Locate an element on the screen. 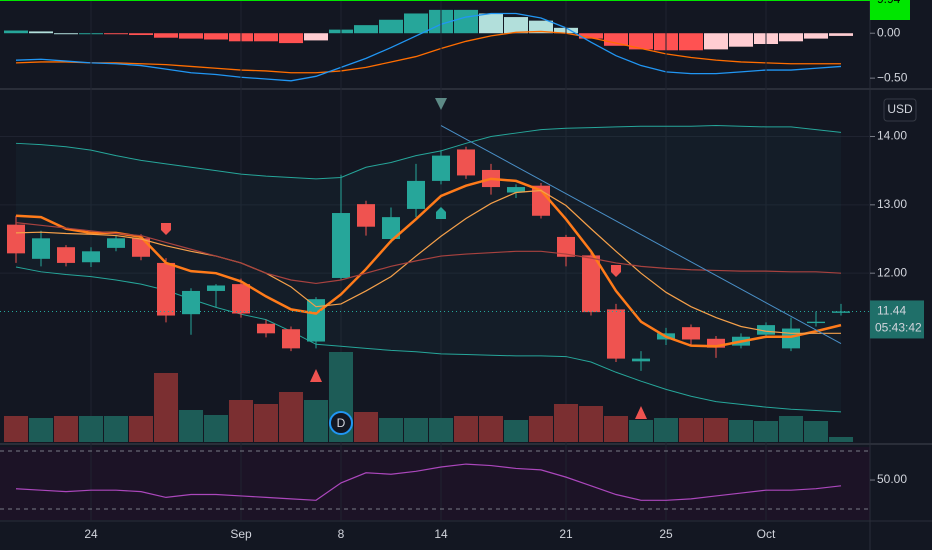 Image resolution: width=932 pixels, height=550 pixels. last-price-label: 11.44 is located at coordinates (891, 311).